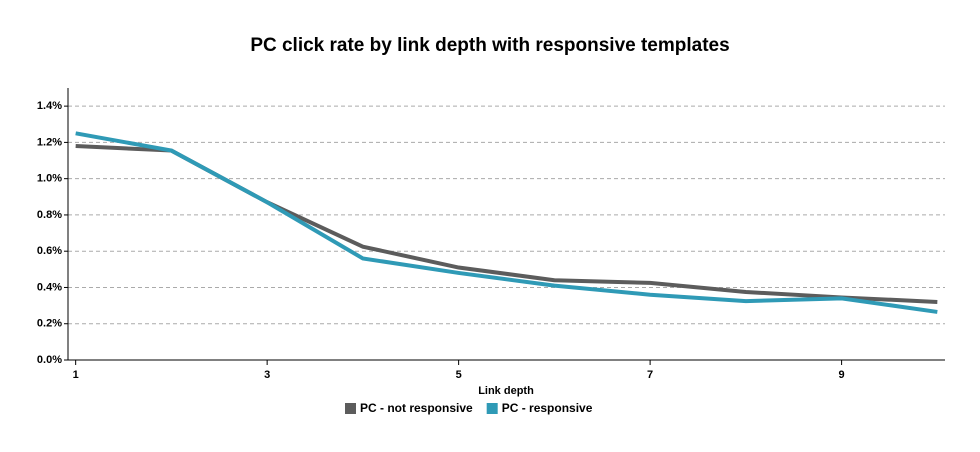 Image resolution: width=980 pixels, height=452 pixels. What do you see at coordinates (49, 251) in the screenshot?
I see `y-tick-label: 0.6%` at bounding box center [49, 251].